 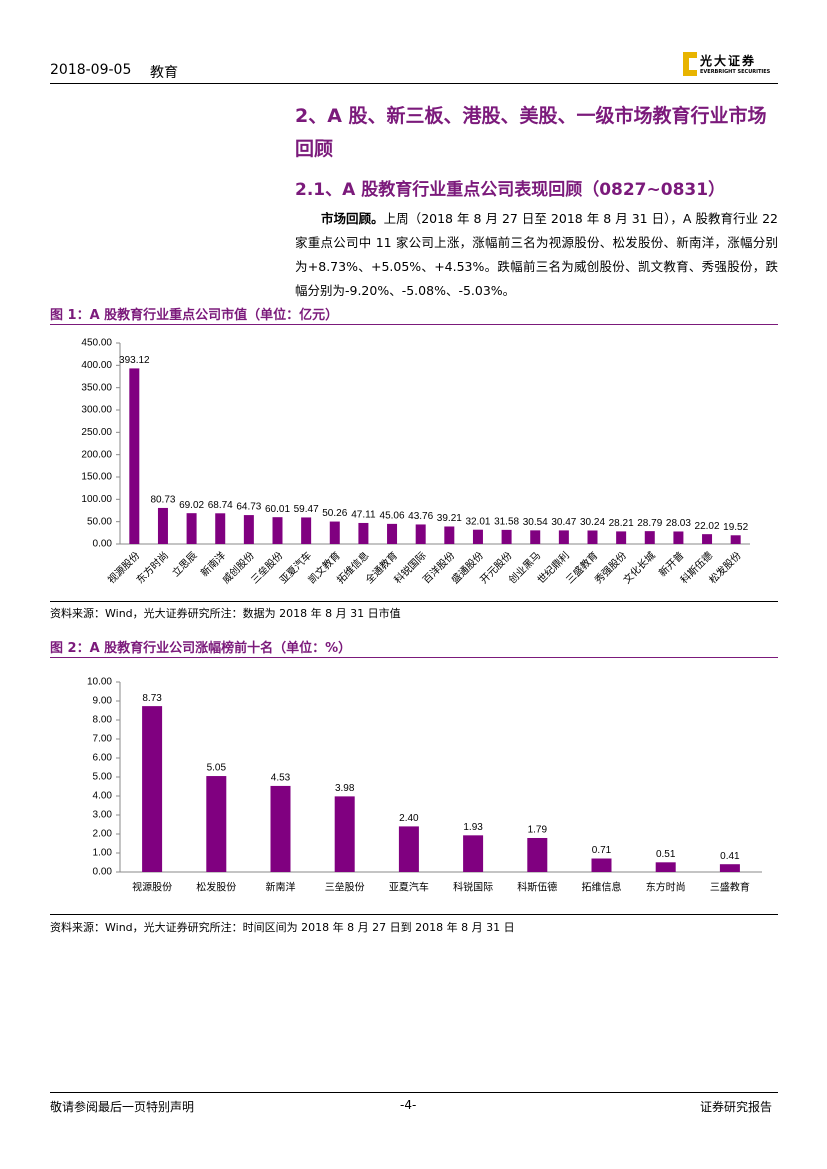 What do you see at coordinates (281, 887) in the screenshot?
I see `x-tick-label: 新南洋` at bounding box center [281, 887].